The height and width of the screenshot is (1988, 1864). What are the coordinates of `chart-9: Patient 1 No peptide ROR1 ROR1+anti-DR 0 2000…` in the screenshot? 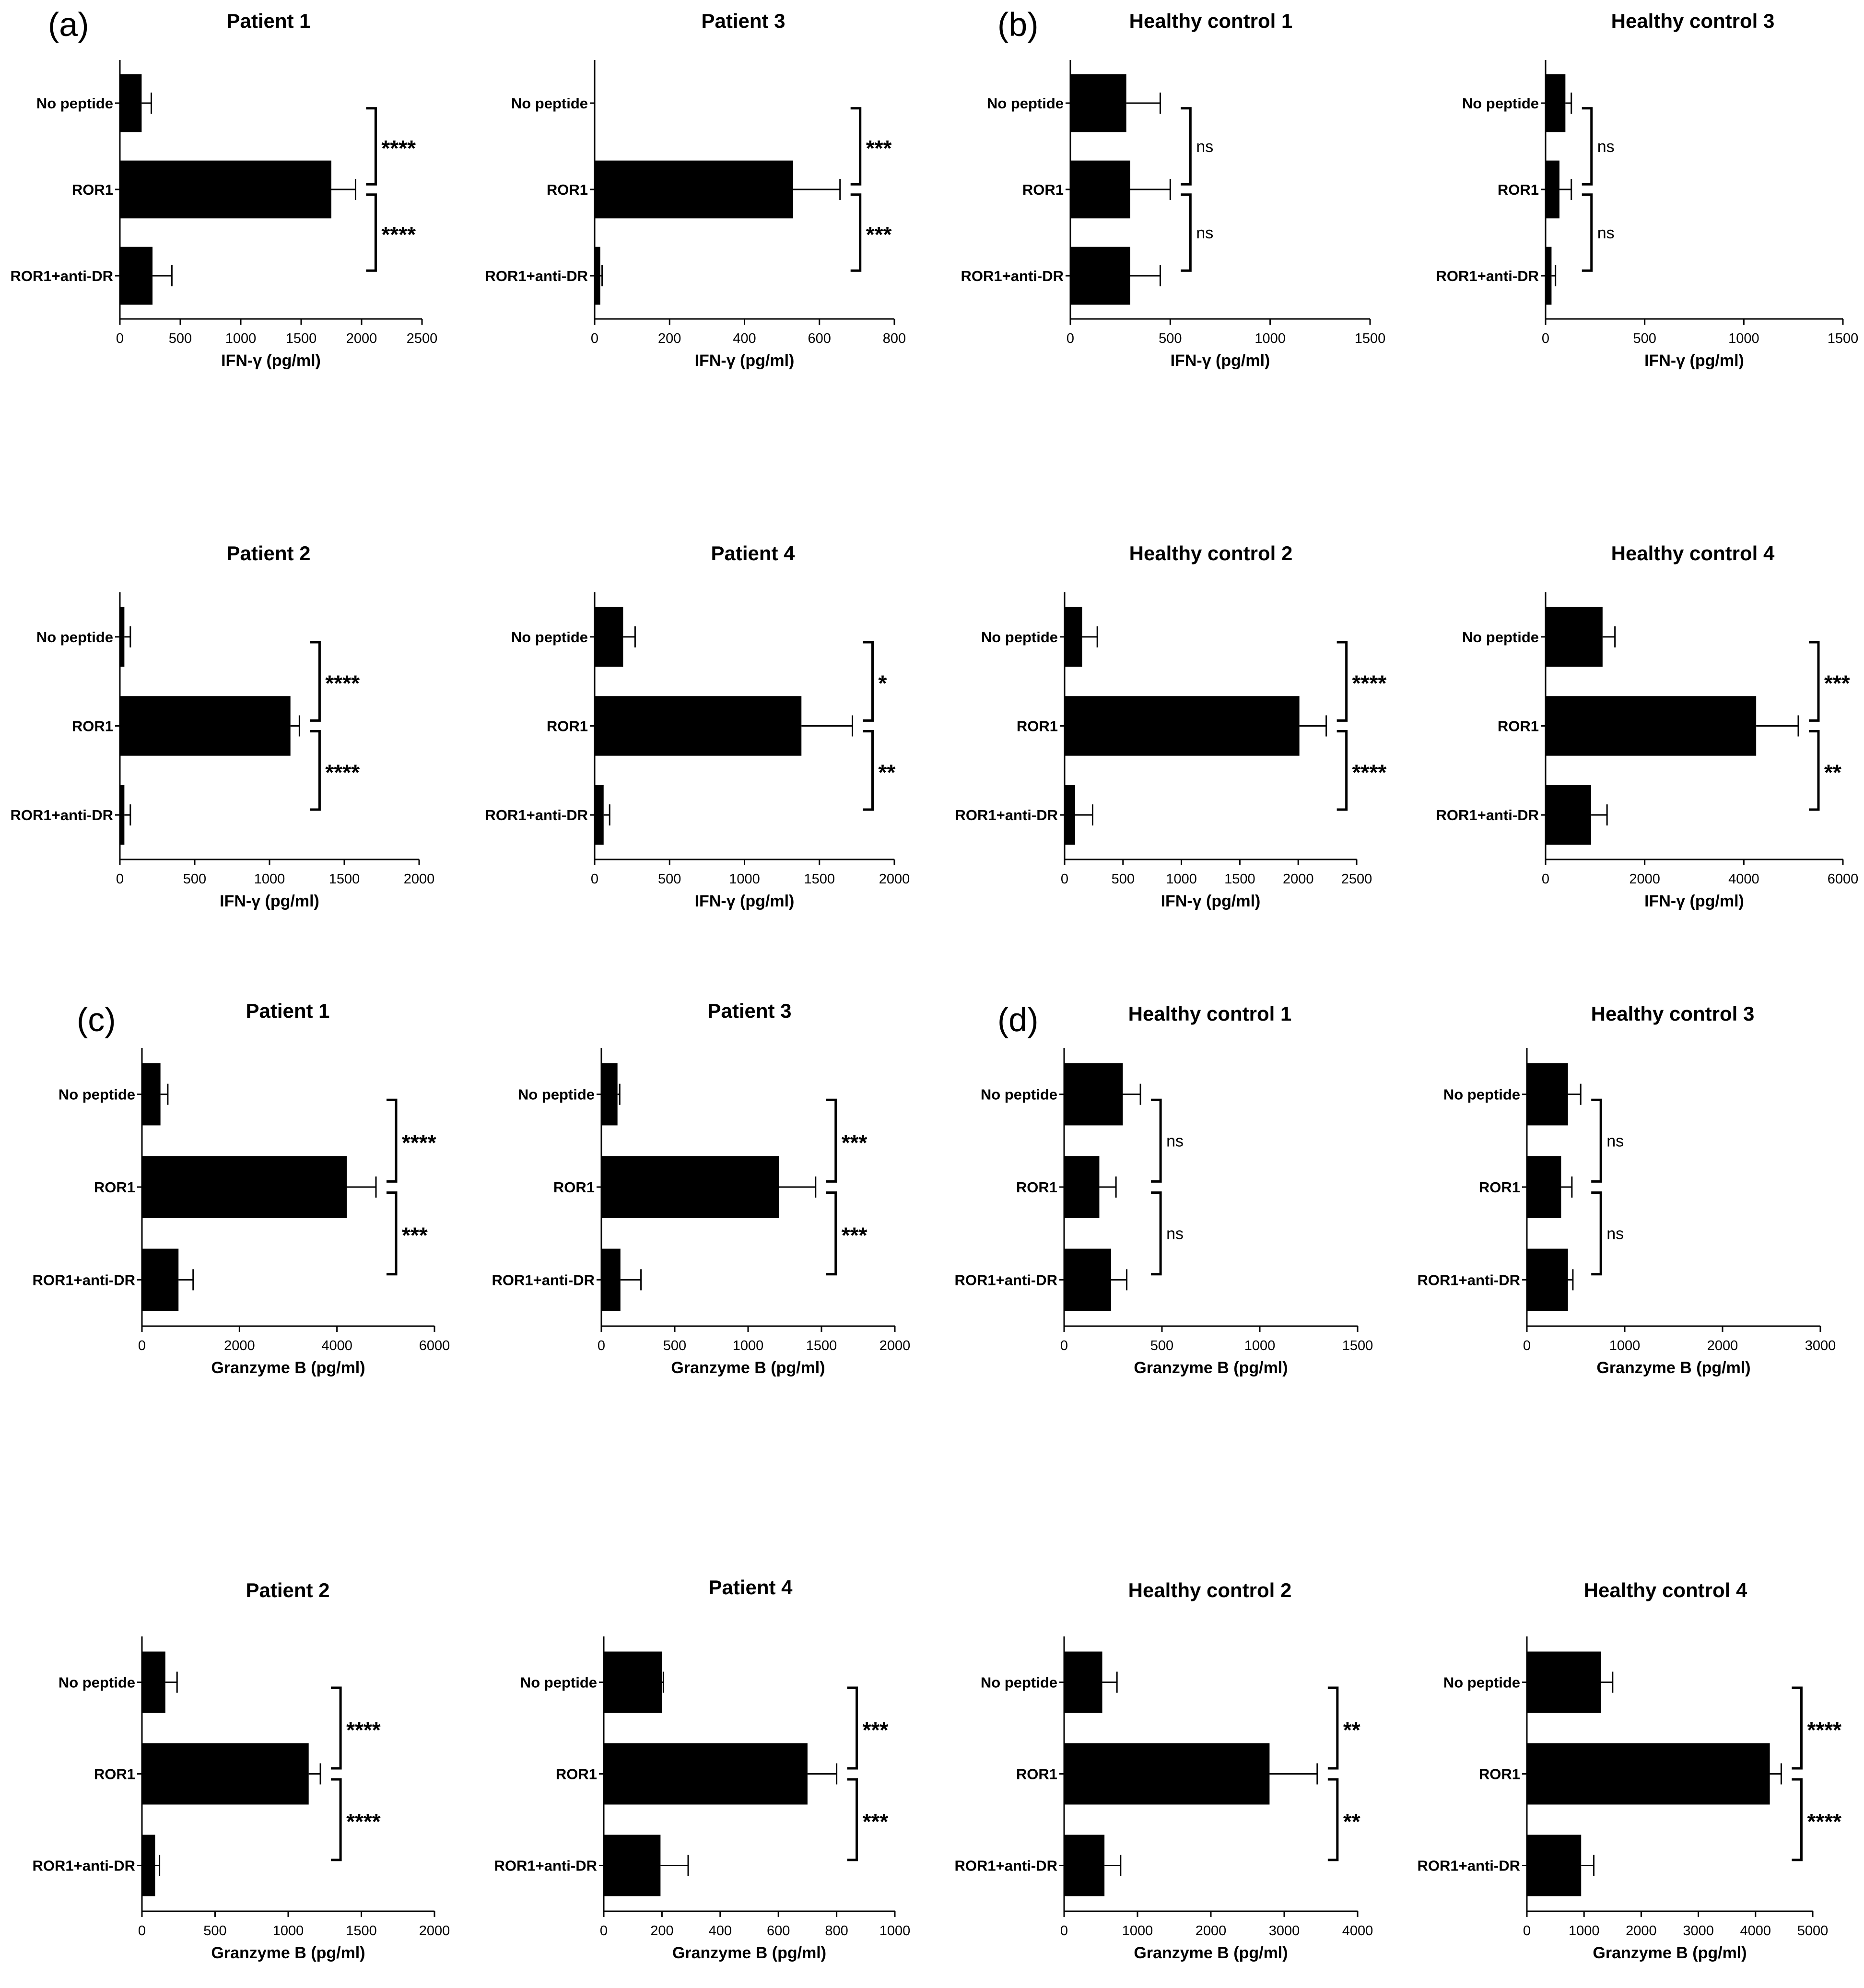 It's located at (241, 1188).